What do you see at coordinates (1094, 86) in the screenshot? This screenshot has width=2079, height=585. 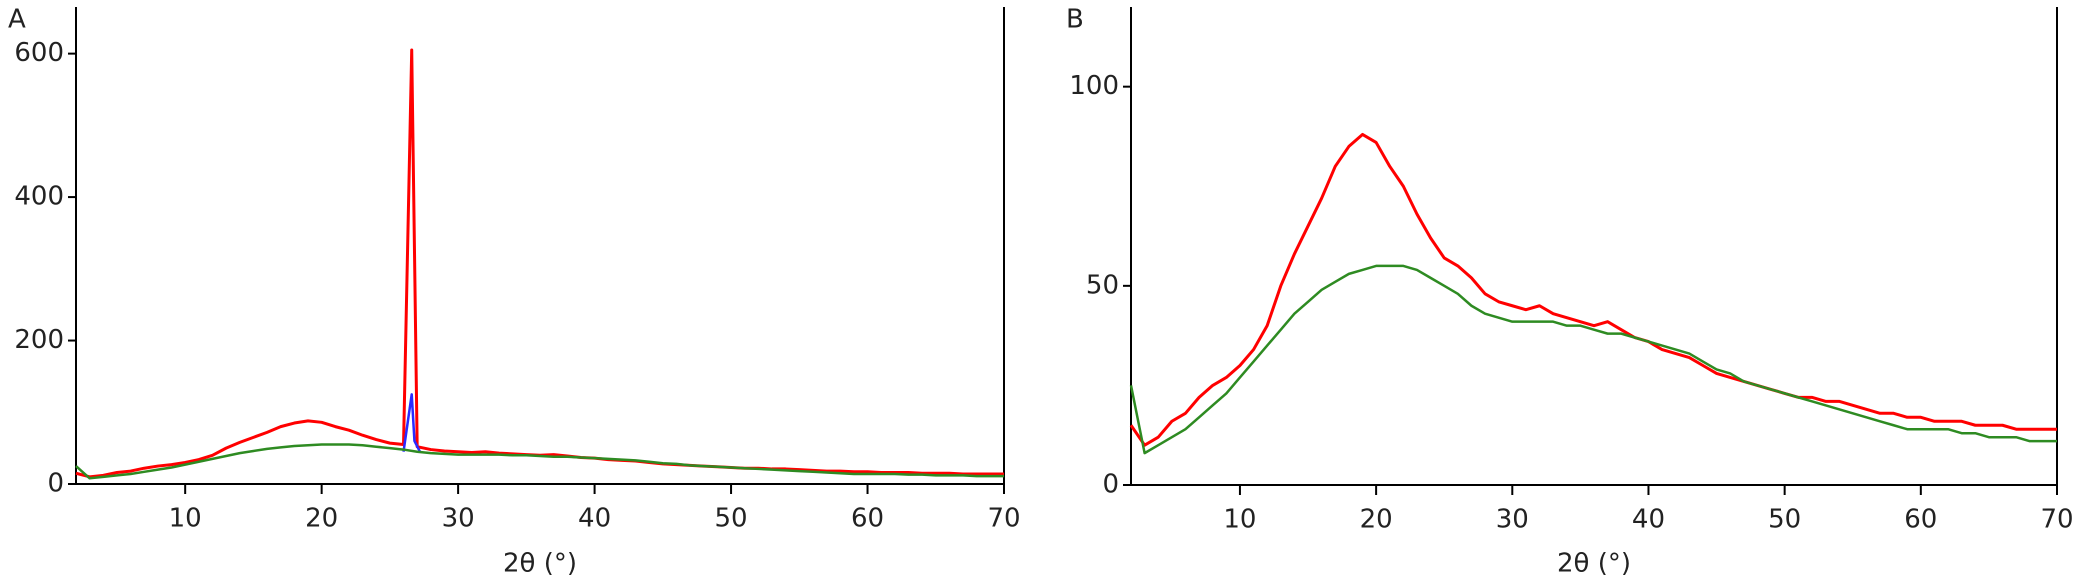 I see `y-tick-label: 100` at bounding box center [1094, 86].